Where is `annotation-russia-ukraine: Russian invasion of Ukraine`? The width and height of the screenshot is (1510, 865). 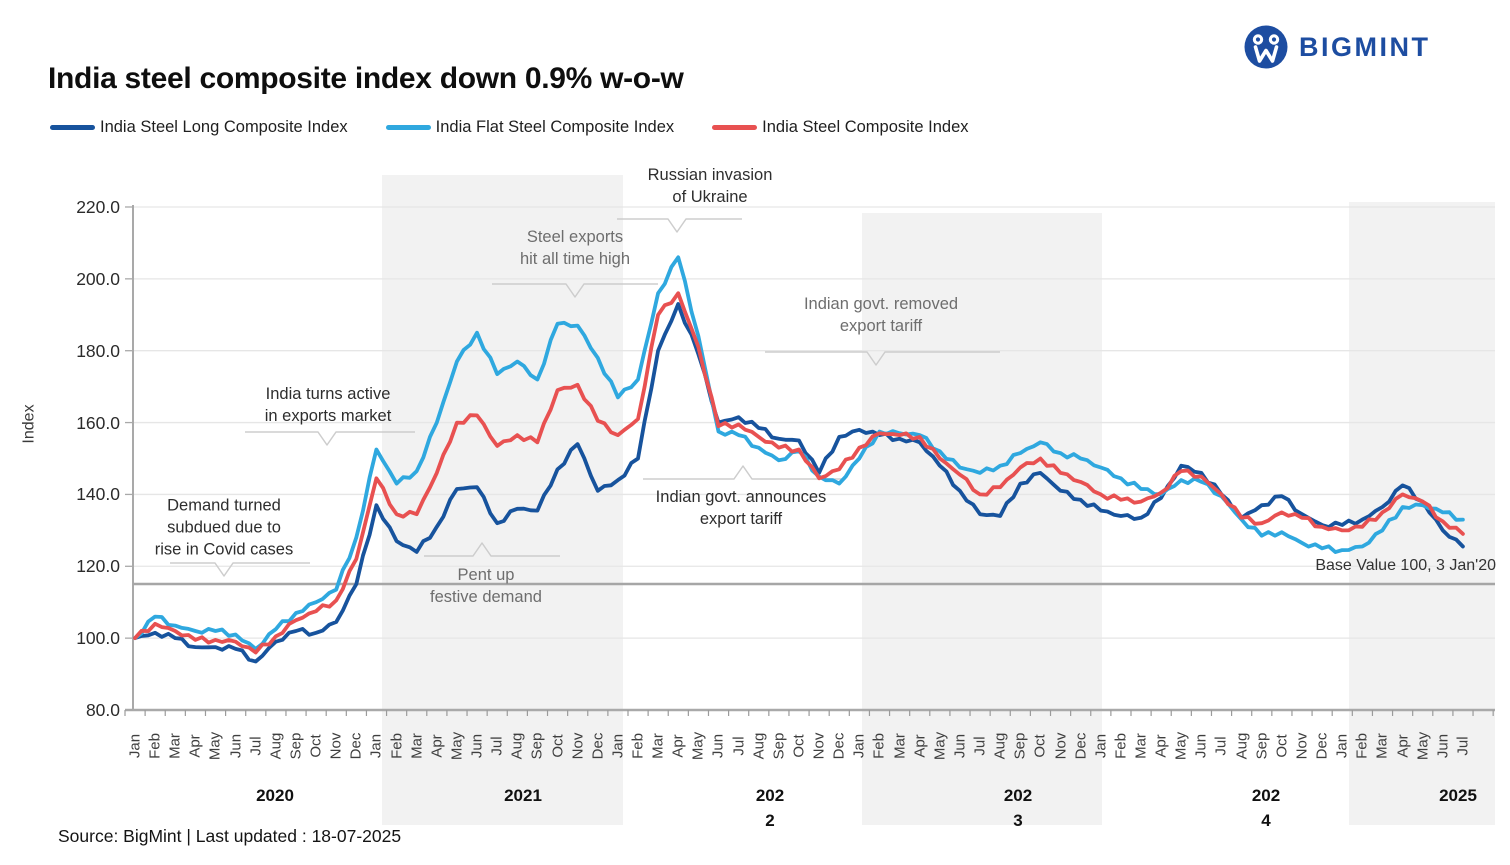
annotation-russia-ukraine: Russian invasion of Ukraine is located at coordinates (710, 186).